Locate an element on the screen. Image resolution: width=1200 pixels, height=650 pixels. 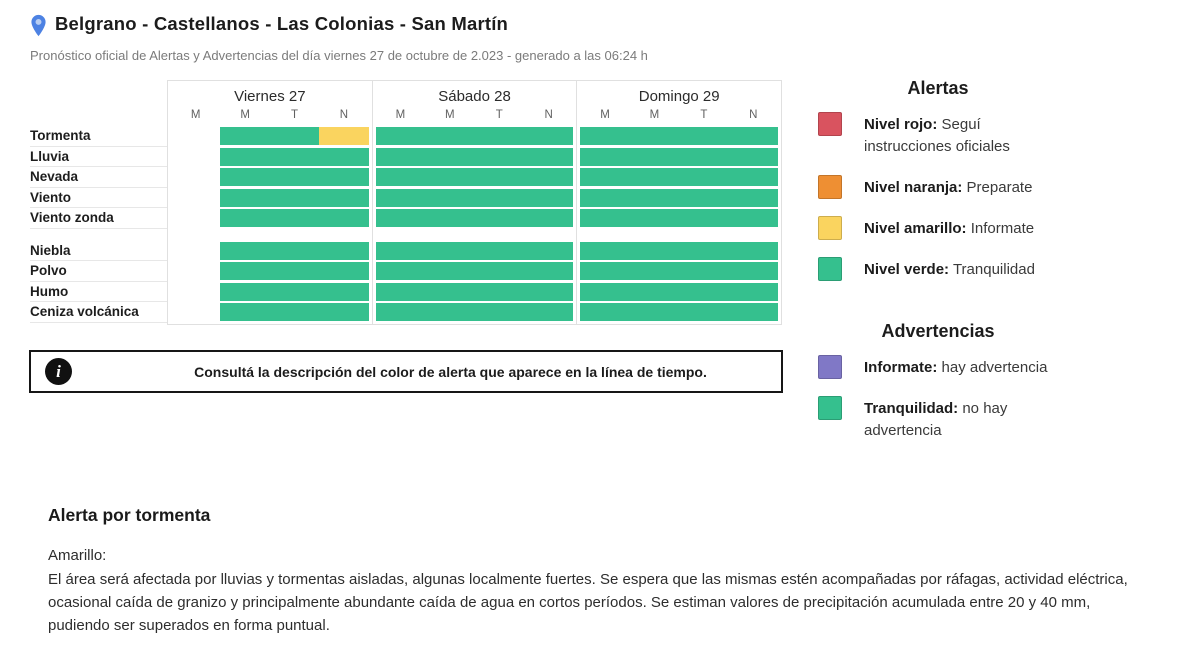
timeline-cell-yellow is located at coordinates (344, 136).